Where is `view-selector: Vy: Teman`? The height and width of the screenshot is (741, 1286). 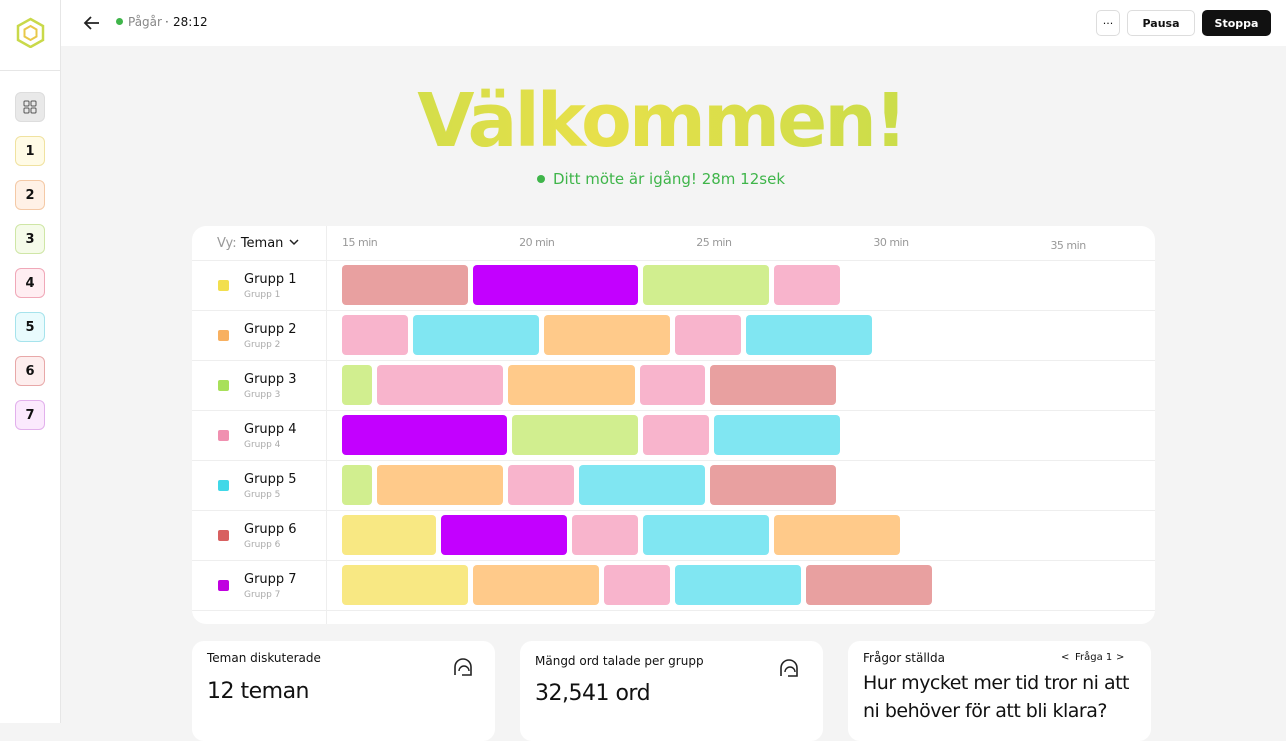
view-selector: Vy: Teman is located at coordinates (258, 243).